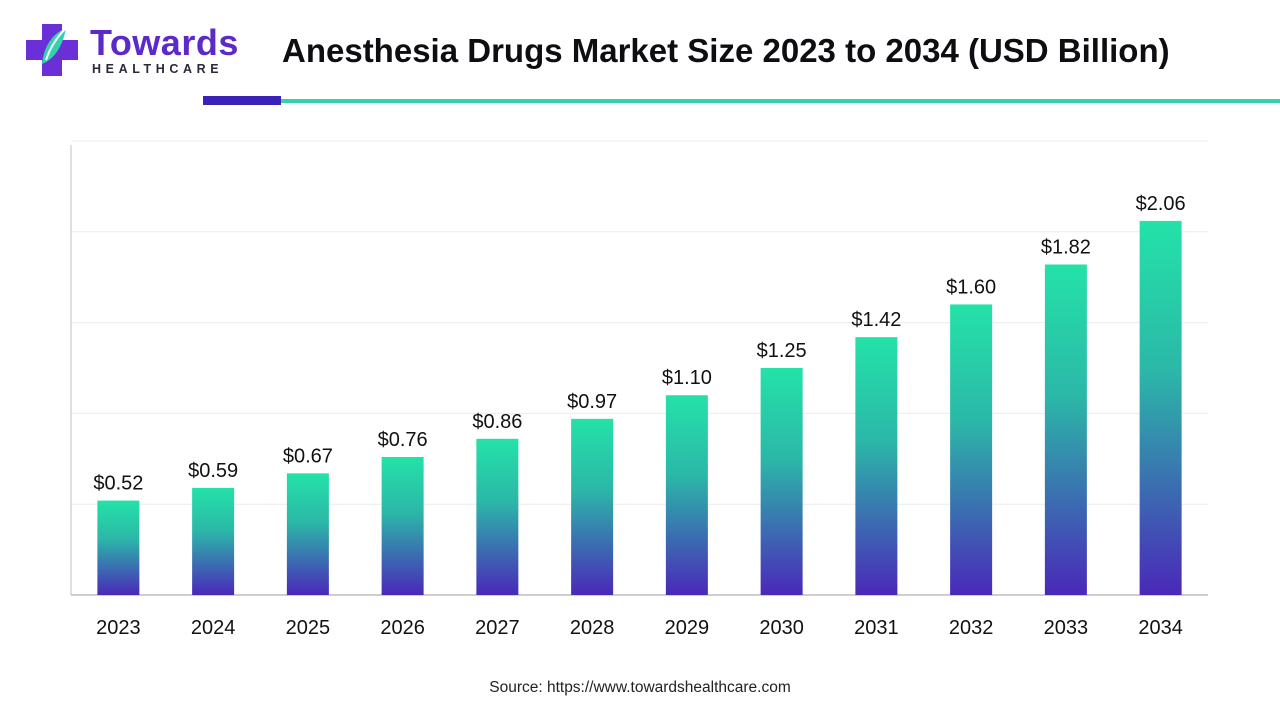 The height and width of the screenshot is (720, 1280). I want to click on value-label-2025: $0.67, so click(308, 456).